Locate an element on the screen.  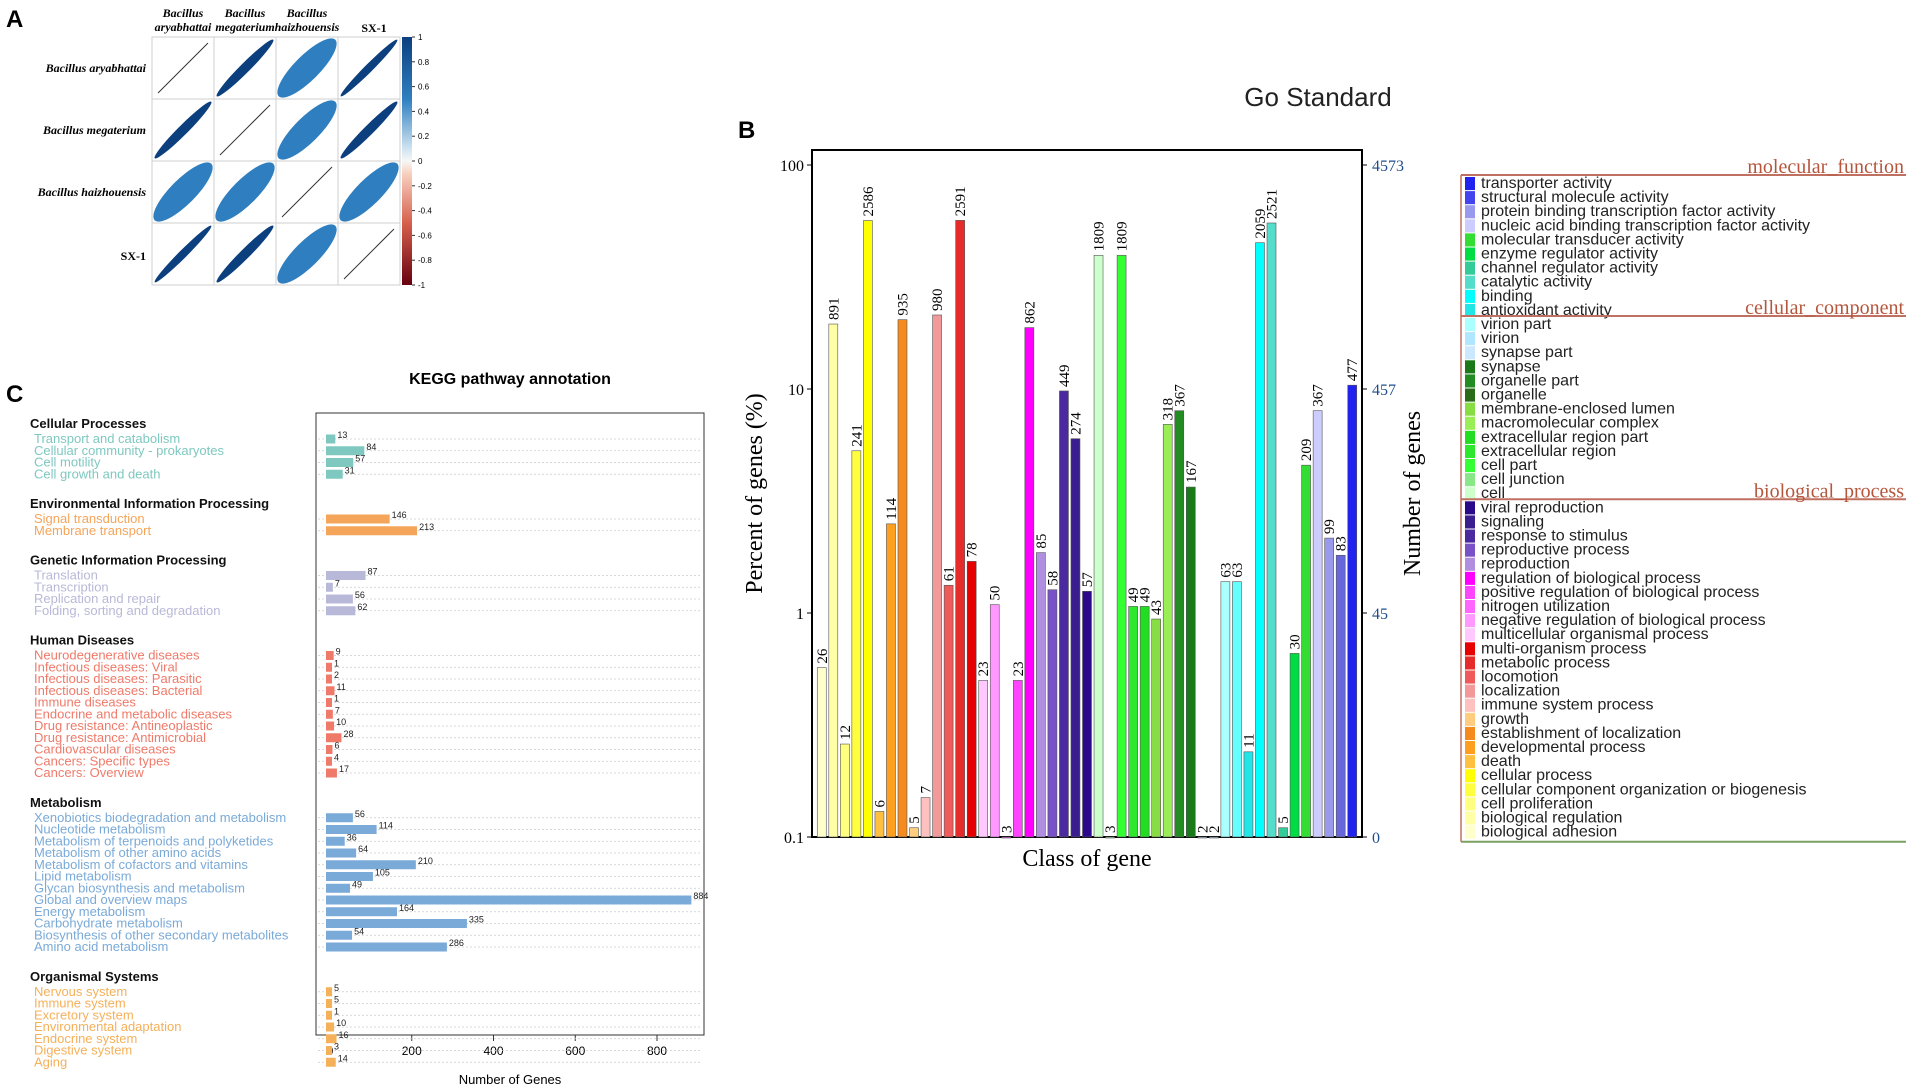
kegg-bar-value: 54 is located at coordinates (359, 931).